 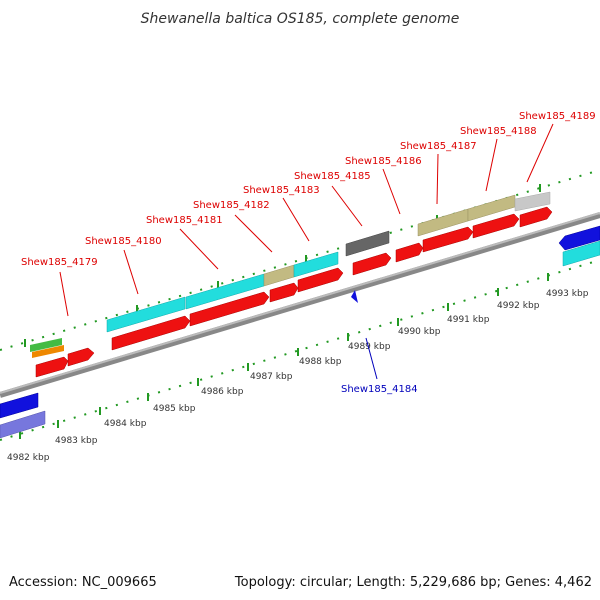 What do you see at coordinates (379, 389) in the screenshot?
I see `gene-label: Shew185_4184` at bounding box center [379, 389].